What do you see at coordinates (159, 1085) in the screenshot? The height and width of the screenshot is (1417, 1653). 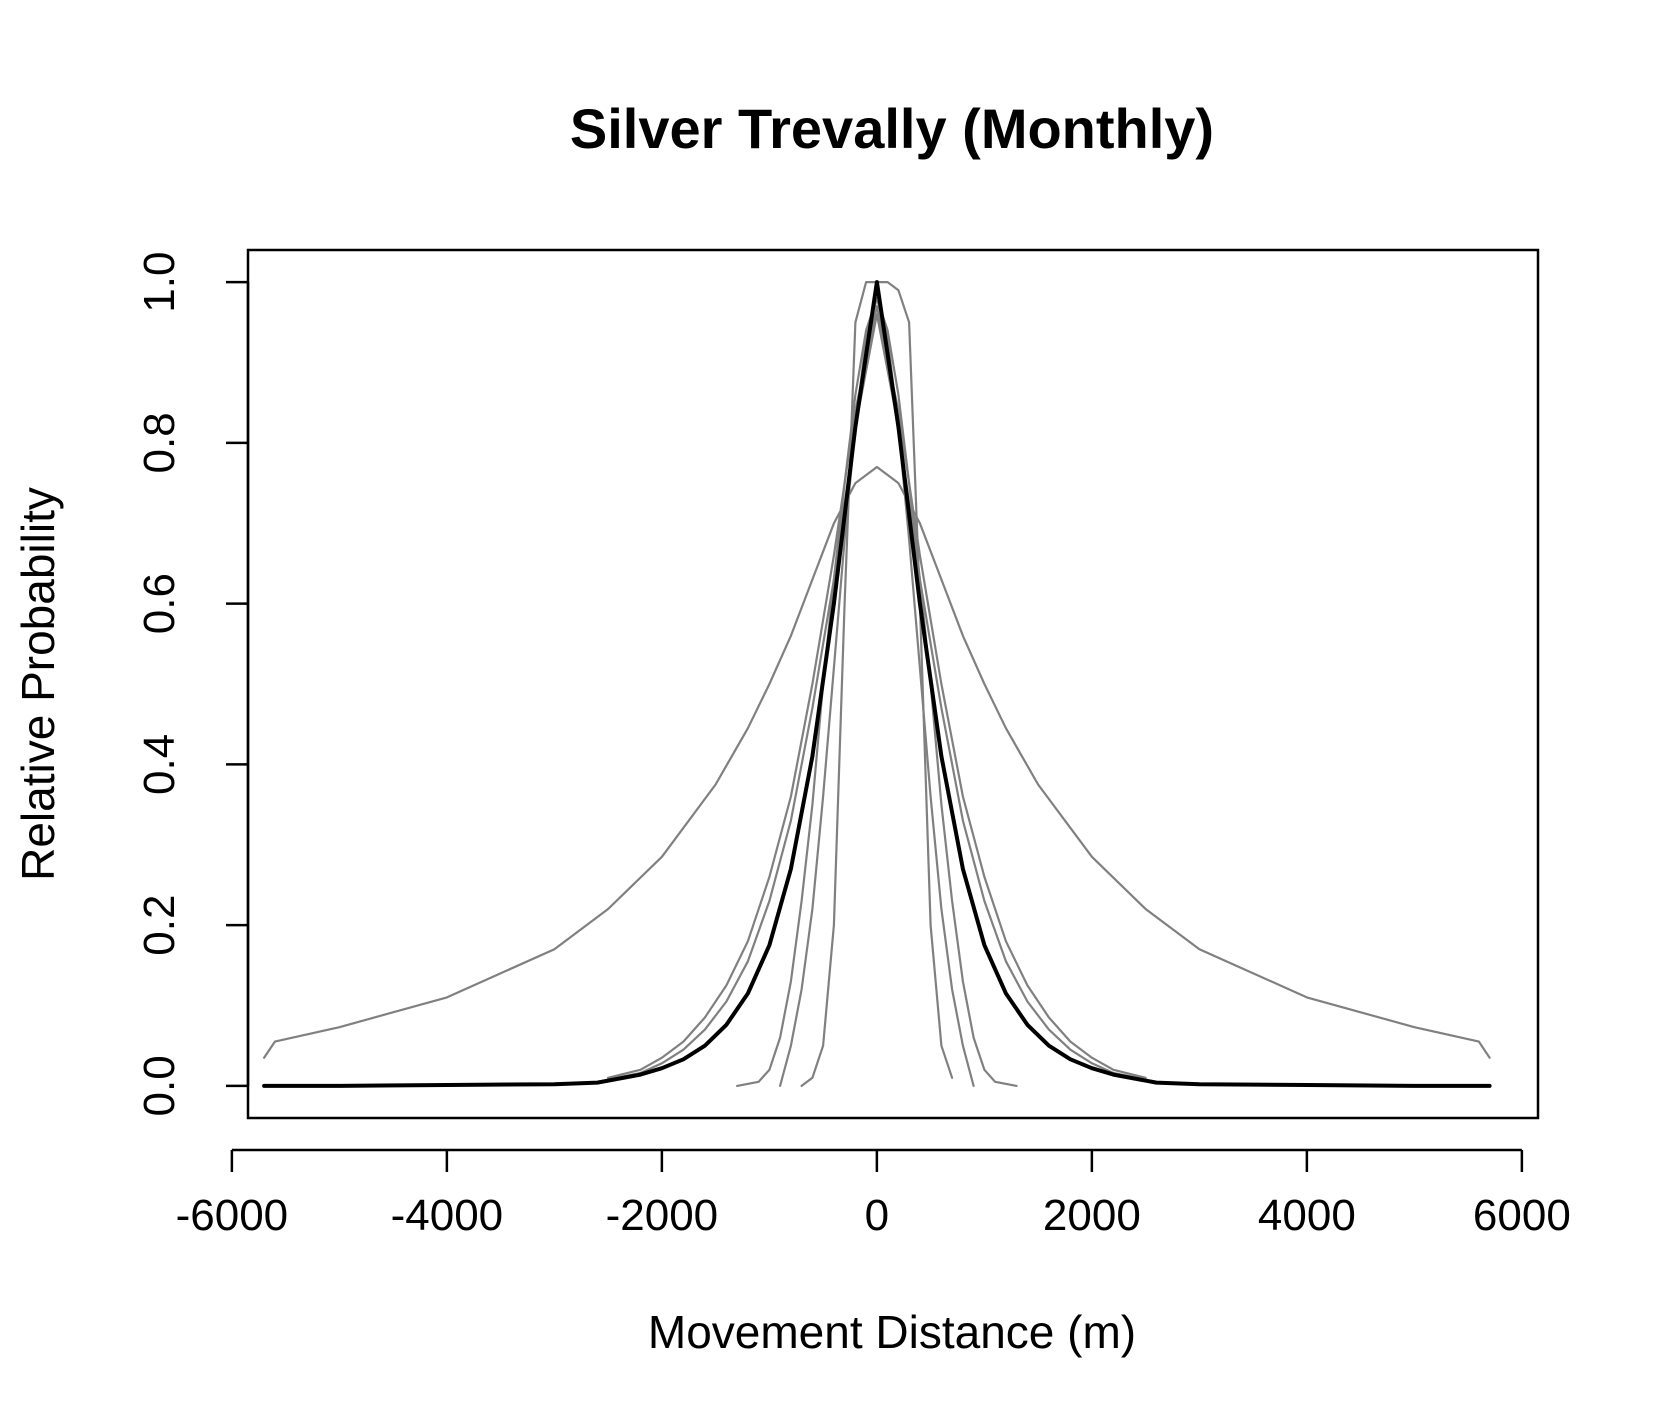 I see `y-tick-label: 0.0` at bounding box center [159, 1085].